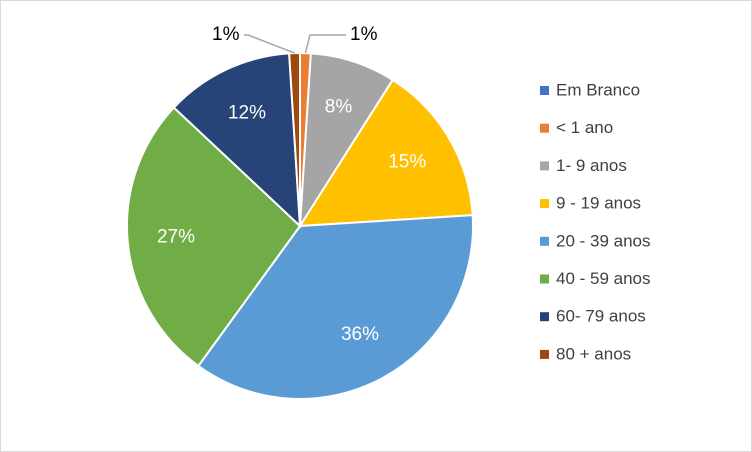 This screenshot has height=452, width=752. Describe the element at coordinates (591, 165) in the screenshot. I see `legend-label-1-9-anos: 1- 9 anos` at that location.